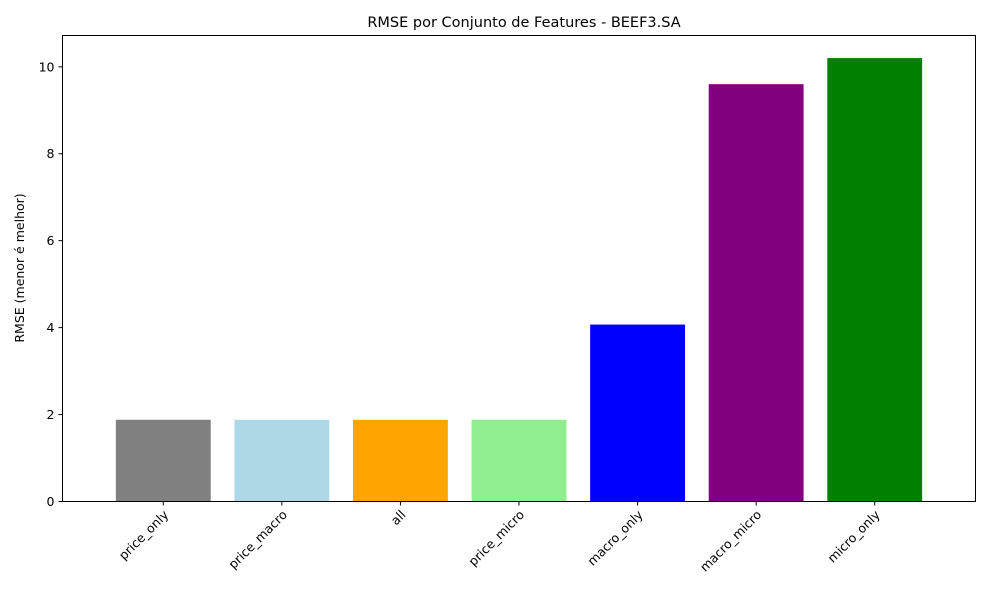 The width and height of the screenshot is (1000, 600). What do you see at coordinates (144, 535) in the screenshot?
I see `x-tick-label: price_only` at bounding box center [144, 535].